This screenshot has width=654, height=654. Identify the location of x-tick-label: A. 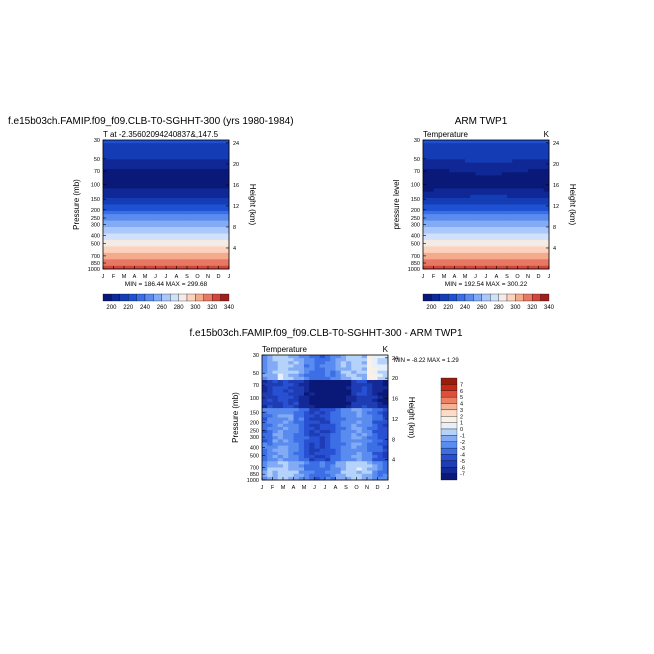
(177, 277).